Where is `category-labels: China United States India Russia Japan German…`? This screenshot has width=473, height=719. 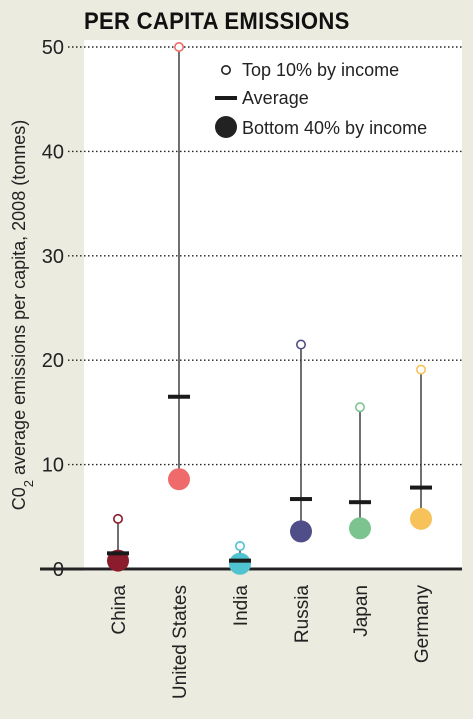
category-labels: China United States India Russia Japan German… is located at coordinates (271, 642).